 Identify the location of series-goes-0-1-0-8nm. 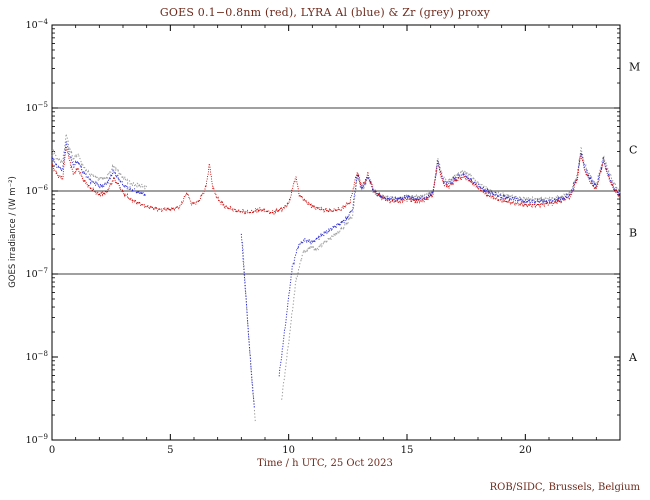
(336, 181).